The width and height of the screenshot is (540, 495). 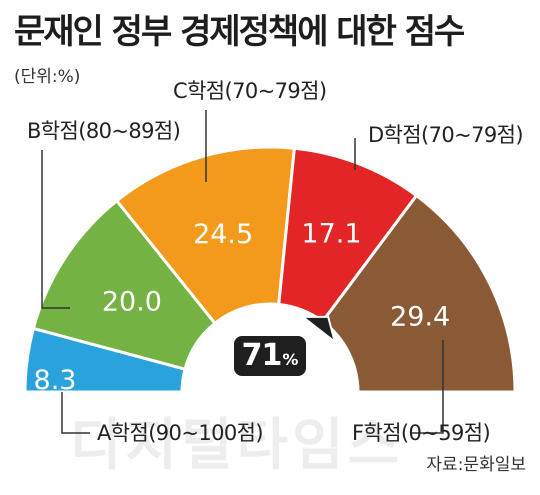 What do you see at coordinates (427, 387) in the screenshot?
I see `leader-line-f` at bounding box center [427, 387].